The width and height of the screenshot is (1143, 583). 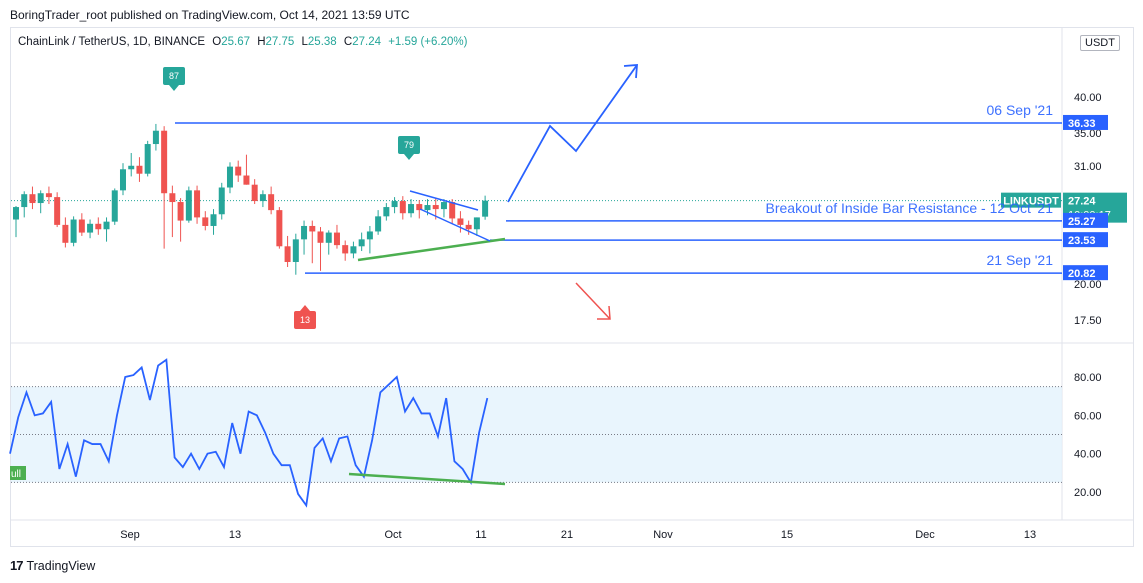 What do you see at coordinates (174, 76) in the screenshot?
I see `pivot-marker-label: 87` at bounding box center [174, 76].